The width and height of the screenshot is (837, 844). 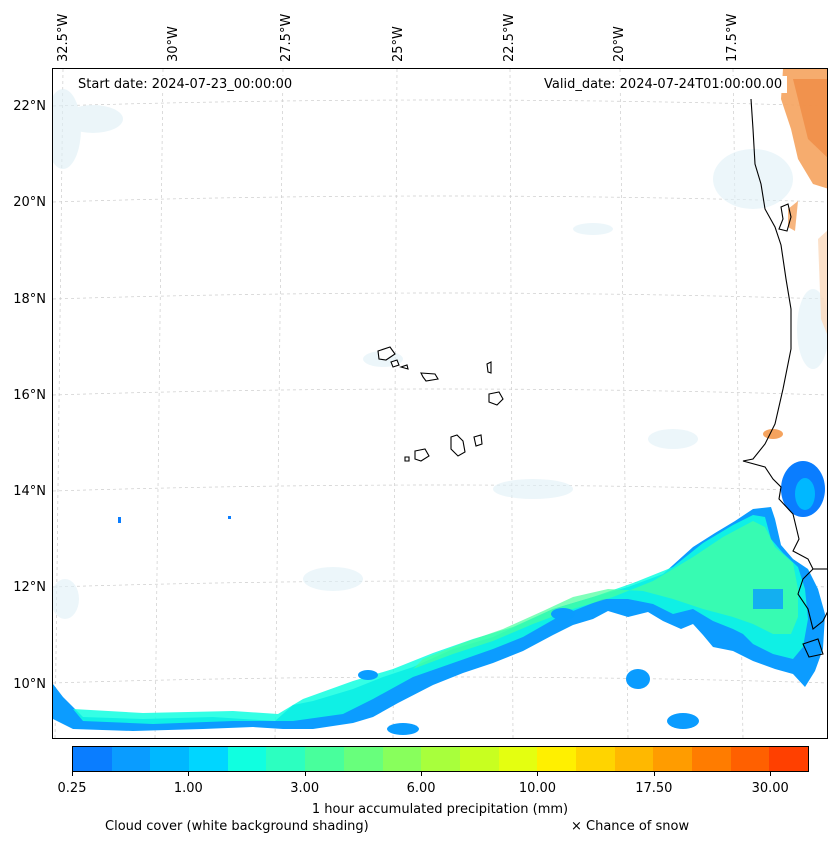 What do you see at coordinates (537, 788) in the screenshot?
I see `colorbar-tick-label: 10.00` at bounding box center [537, 788].